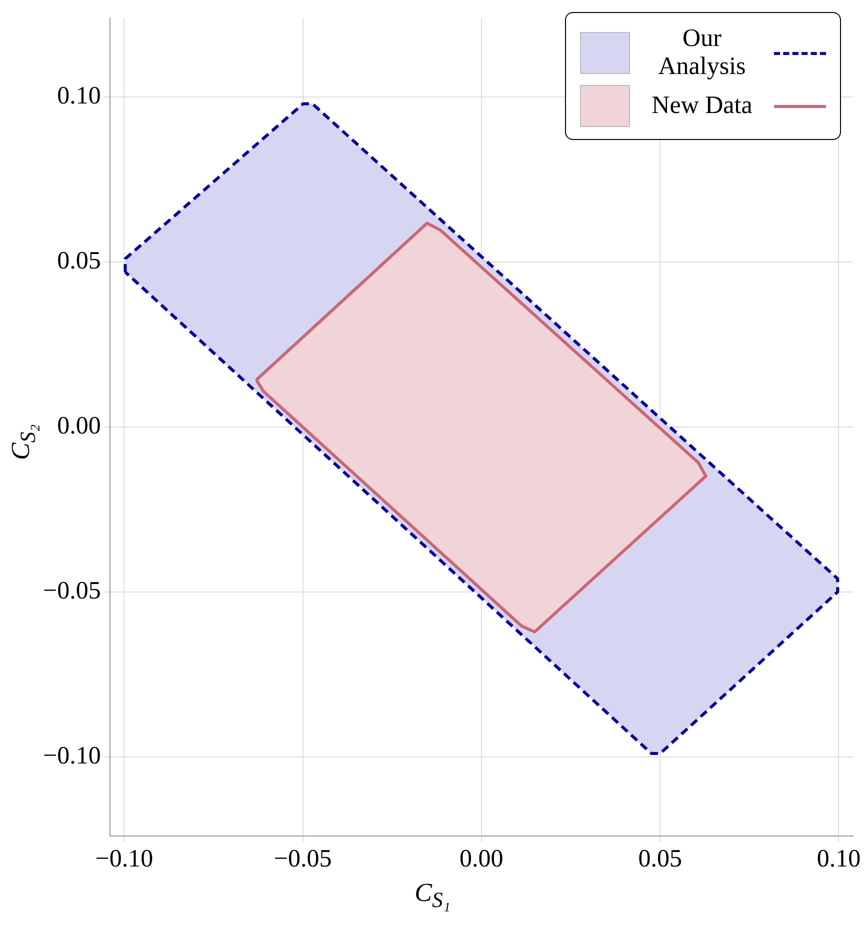 The width and height of the screenshot is (865, 938). I want to click on legend-label: New Data, so click(702, 106).